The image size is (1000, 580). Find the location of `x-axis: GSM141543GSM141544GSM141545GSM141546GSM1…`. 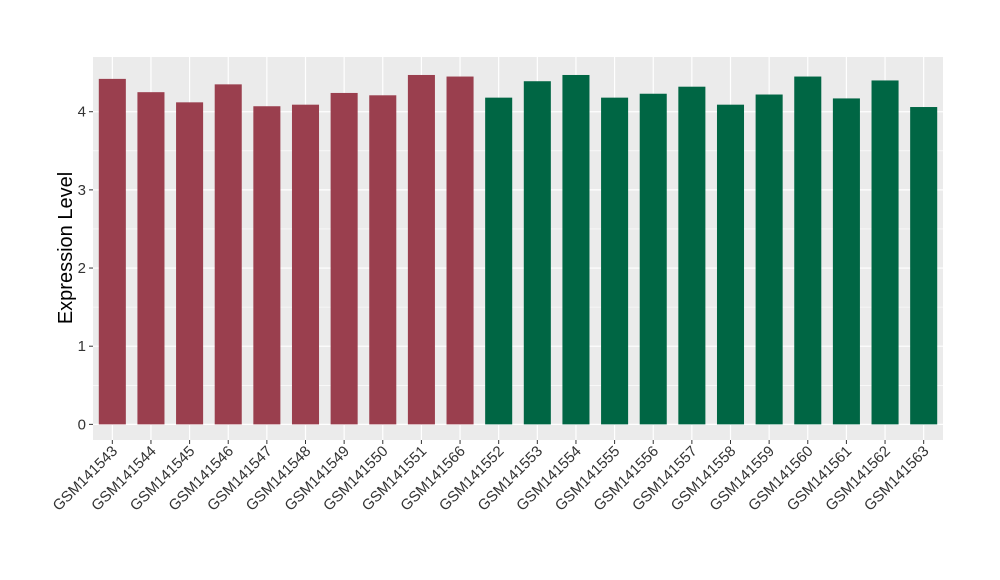

x-axis: GSM141543GSM141544GSM141545GSM141546GSM1… is located at coordinates (491, 477).